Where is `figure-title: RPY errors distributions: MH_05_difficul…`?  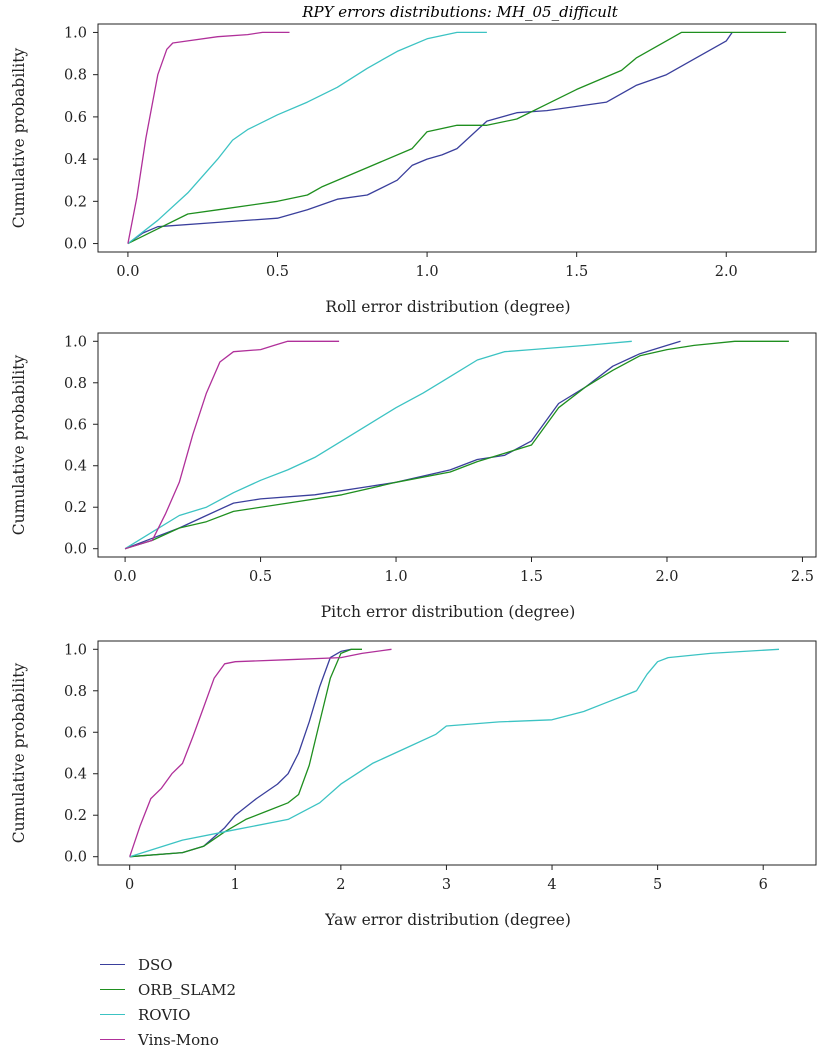
figure-title: RPY errors distributions: MH_05_difficul… is located at coordinates (460, 12).